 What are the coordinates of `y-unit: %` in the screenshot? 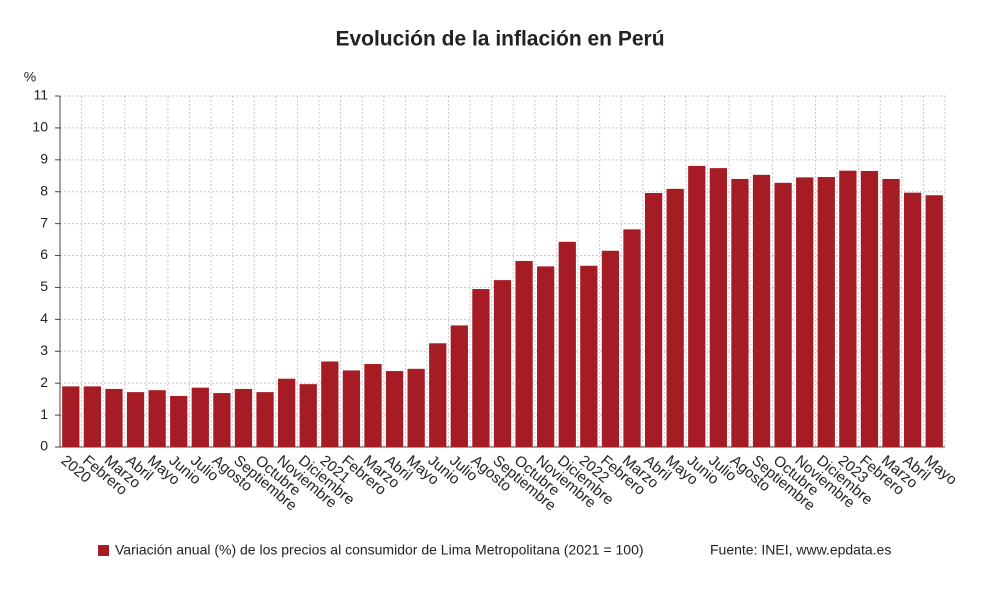 It's located at (30, 77).